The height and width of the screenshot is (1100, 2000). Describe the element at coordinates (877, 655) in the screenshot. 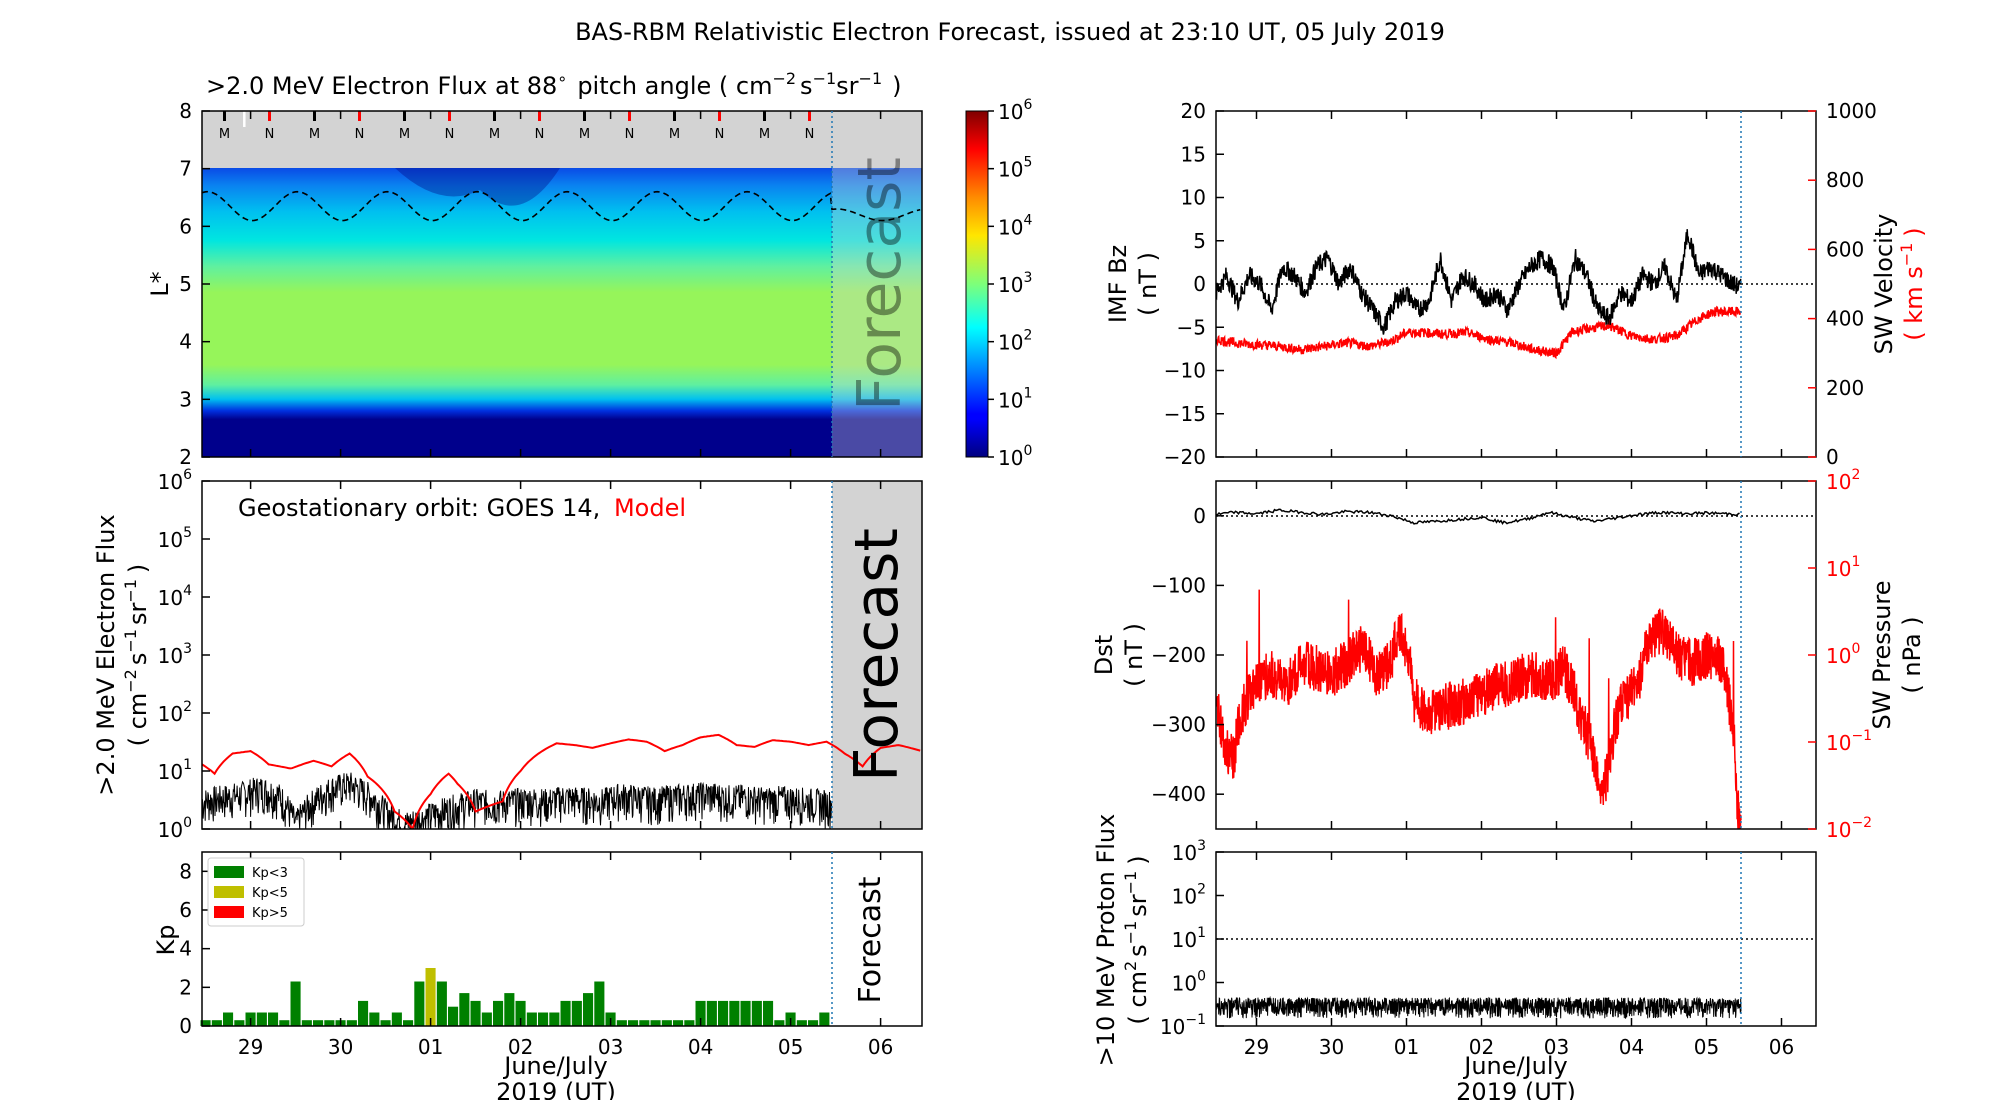

I see `geo-flux-forecast-shade` at that location.